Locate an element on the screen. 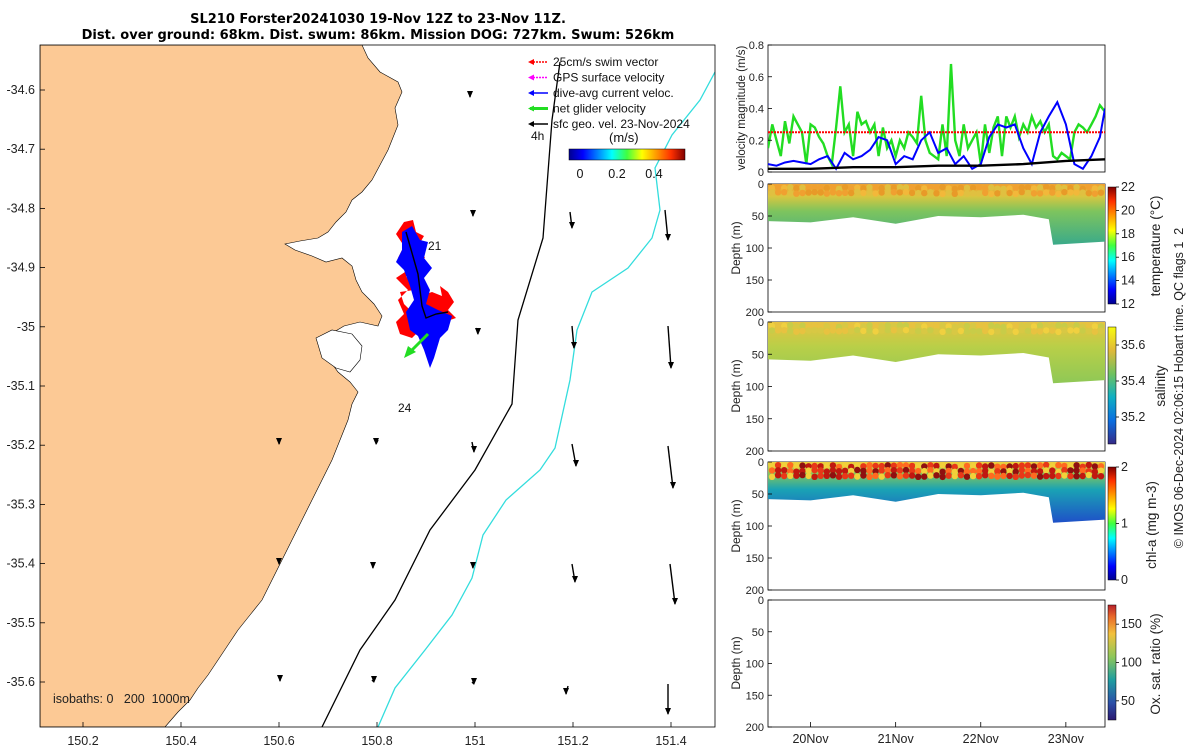 The image size is (1200, 750). salinity-colorbar-label: salinity is located at coordinates (1160, 386).